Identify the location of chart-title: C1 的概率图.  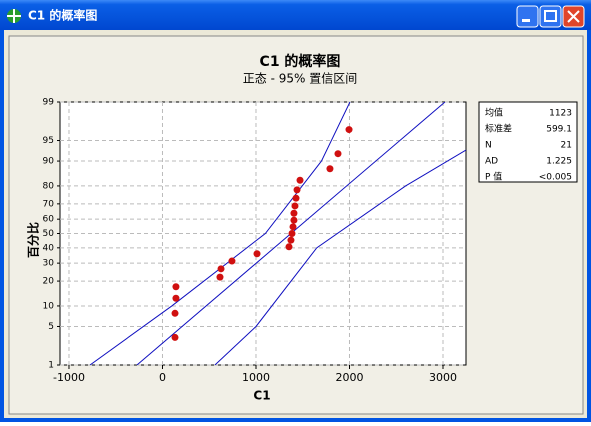
(300, 61).